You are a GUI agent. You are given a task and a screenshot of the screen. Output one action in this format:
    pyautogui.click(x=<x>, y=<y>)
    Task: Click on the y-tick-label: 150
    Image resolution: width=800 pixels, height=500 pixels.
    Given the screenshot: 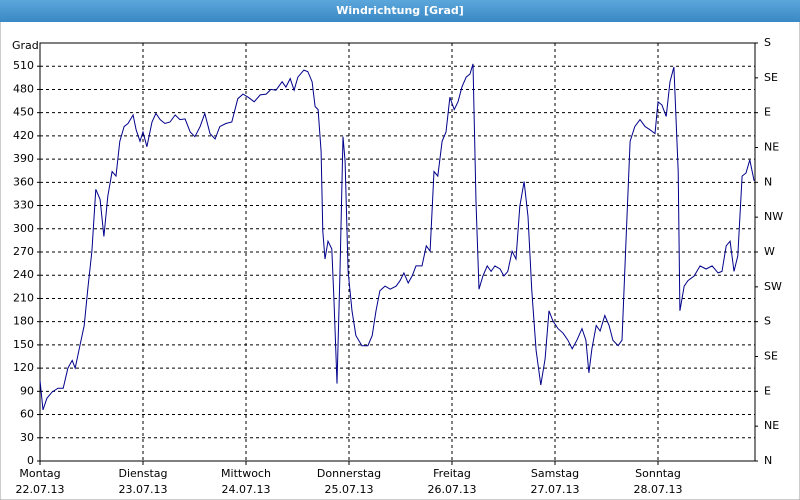 What is the action you would take?
    pyautogui.click(x=23, y=344)
    